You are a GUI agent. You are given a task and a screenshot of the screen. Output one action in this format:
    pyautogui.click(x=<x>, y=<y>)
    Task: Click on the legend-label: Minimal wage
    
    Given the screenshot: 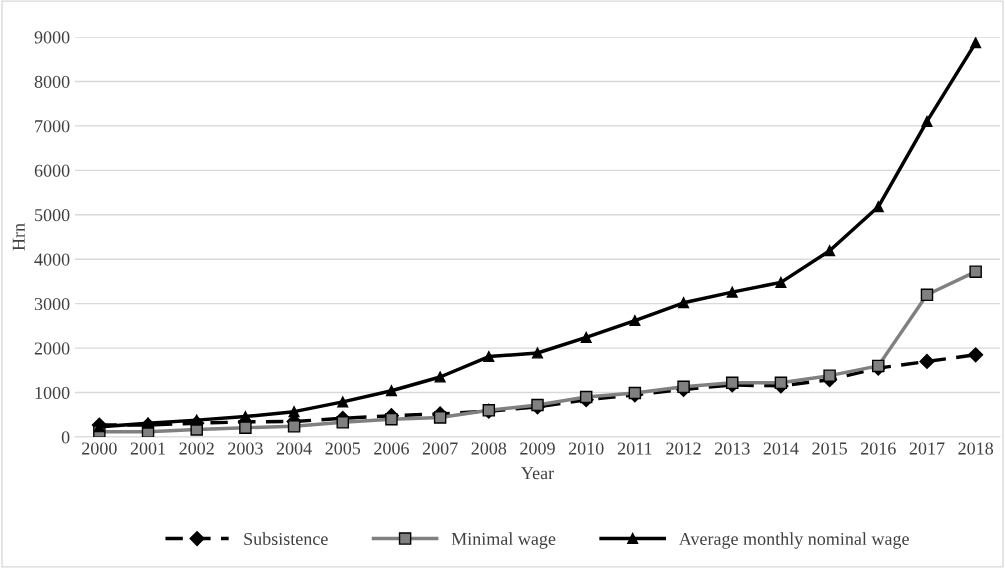 What is the action you would take?
    pyautogui.click(x=503, y=540)
    